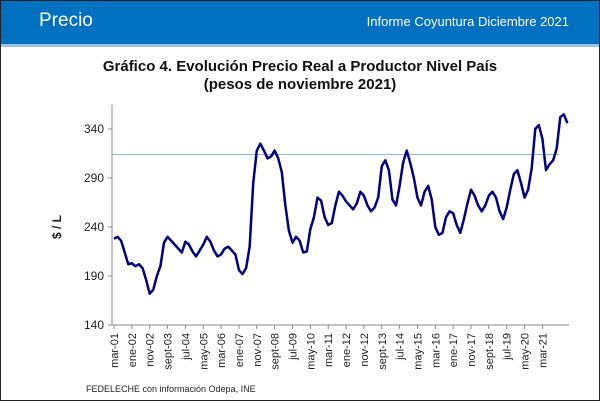 The height and width of the screenshot is (401, 600). What do you see at coordinates (276, 351) in the screenshot?
I see `x-tick-label: sept-08` at bounding box center [276, 351].